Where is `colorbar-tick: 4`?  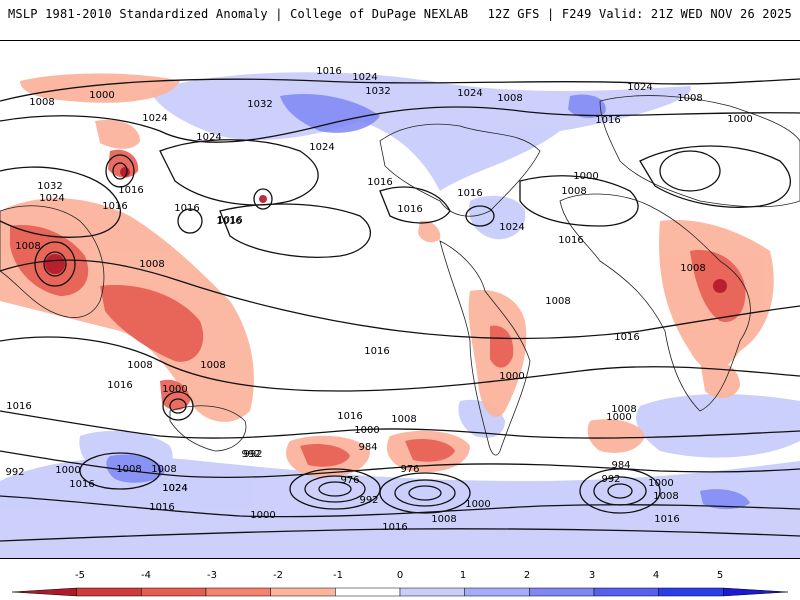
colorbar-tick: 4 is located at coordinates (656, 575).